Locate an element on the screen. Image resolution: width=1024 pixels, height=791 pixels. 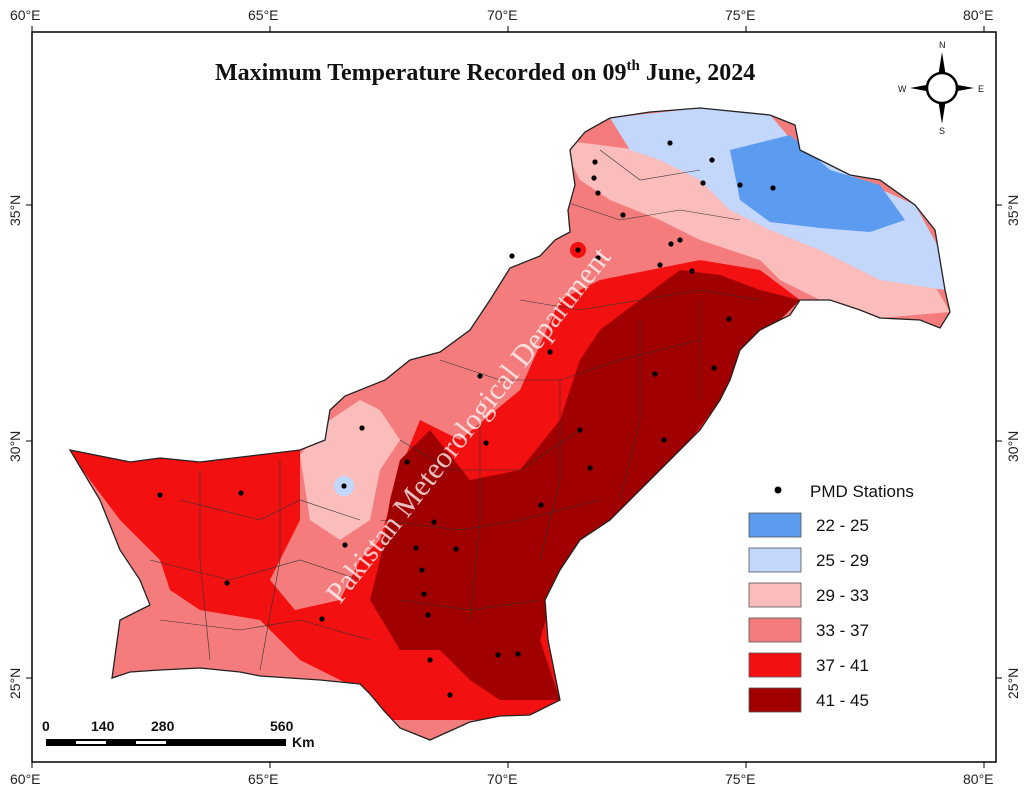
lat-label-30-left: 30°N is located at coordinates (15, 446).